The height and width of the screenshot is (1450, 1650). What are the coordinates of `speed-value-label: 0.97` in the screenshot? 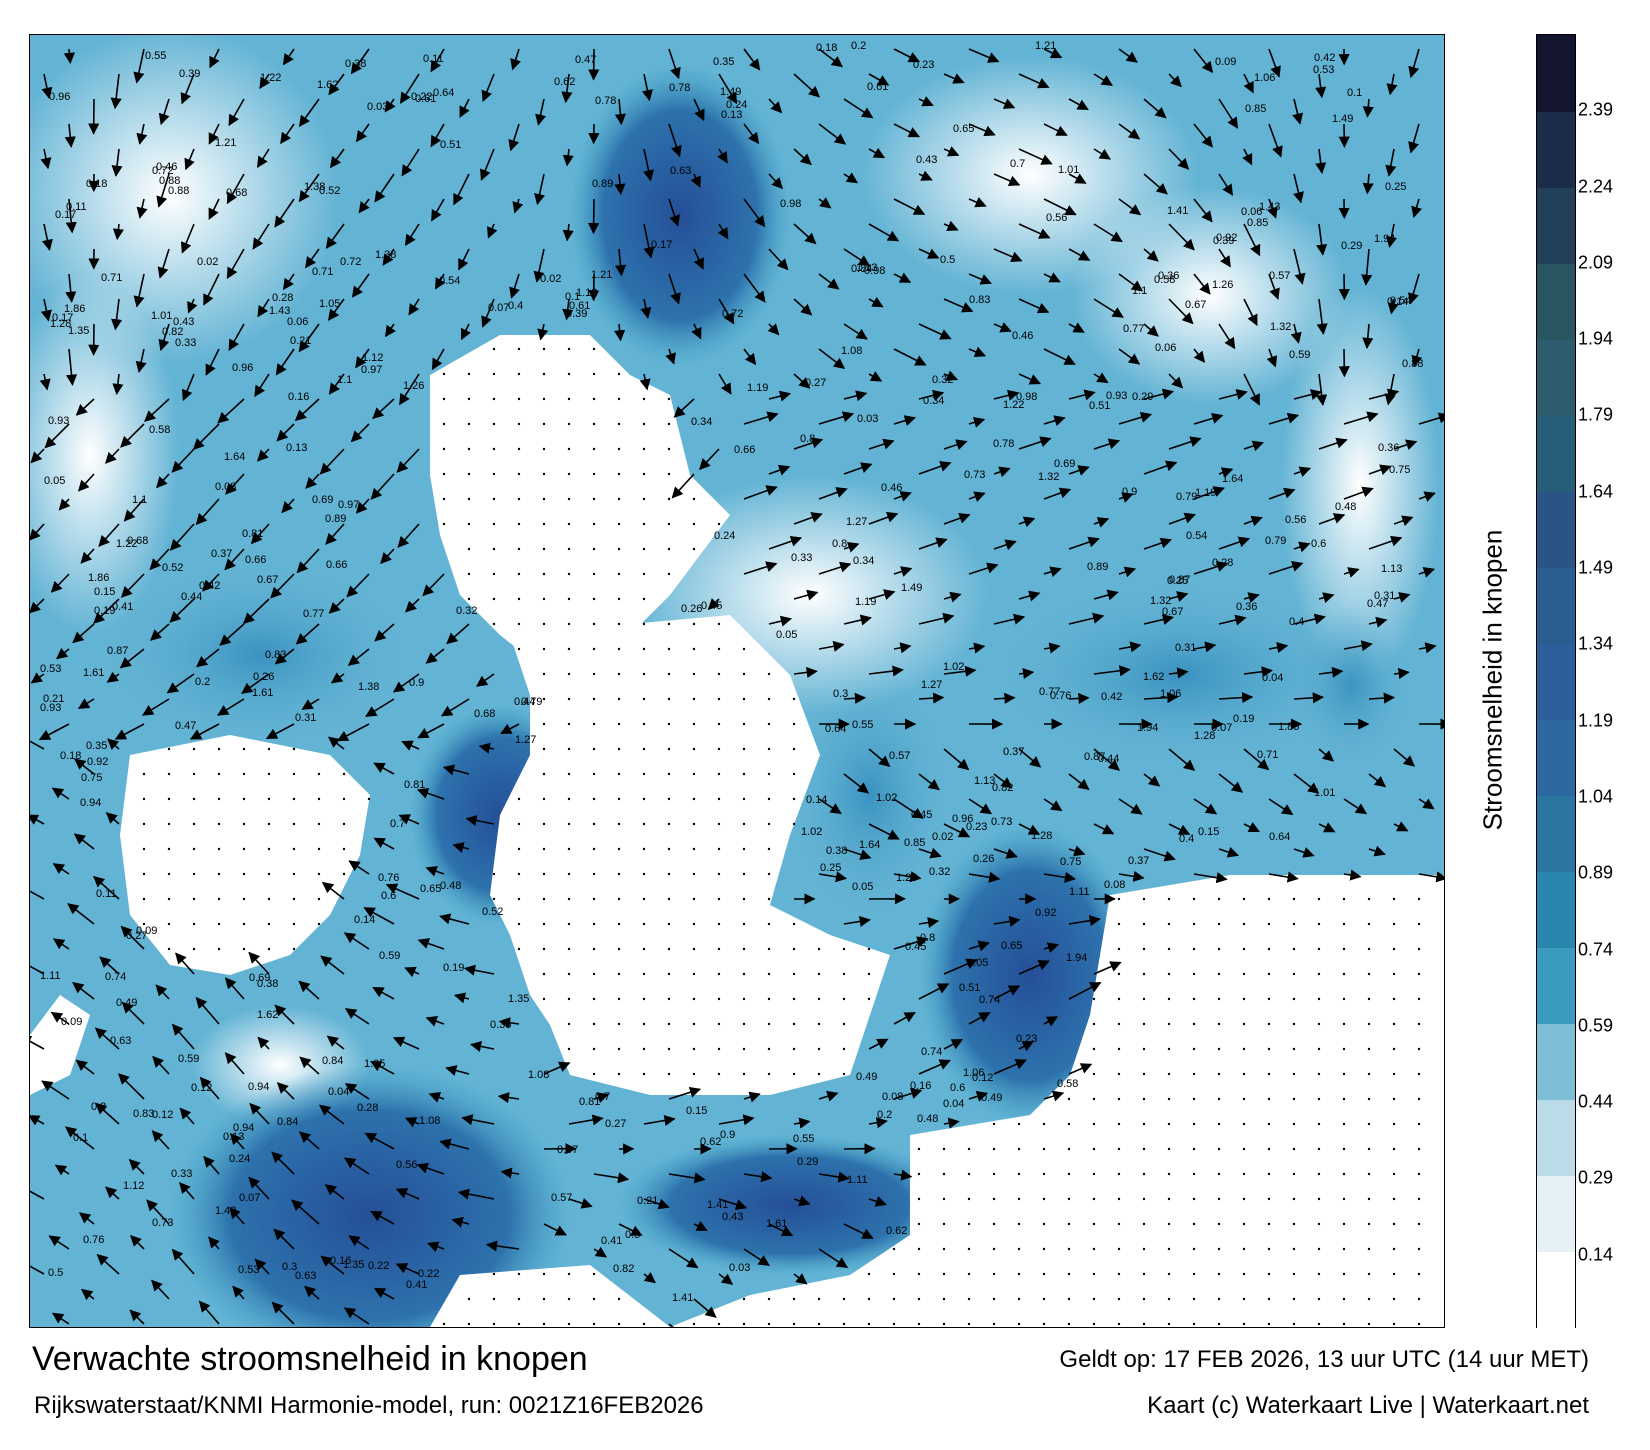 It's located at (567, 1150).